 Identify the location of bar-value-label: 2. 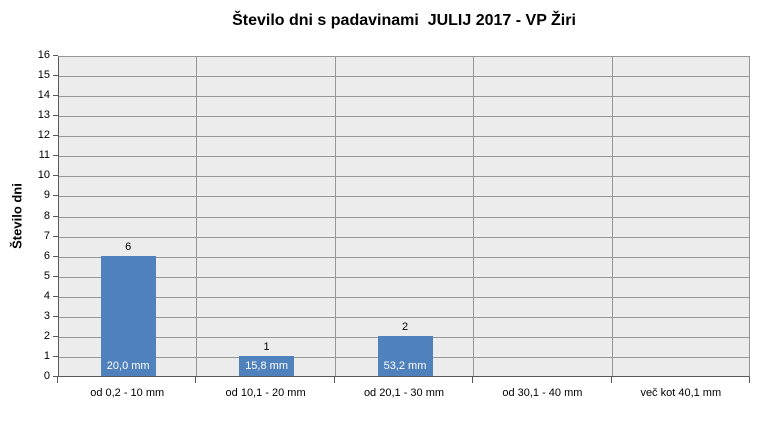
(405, 326).